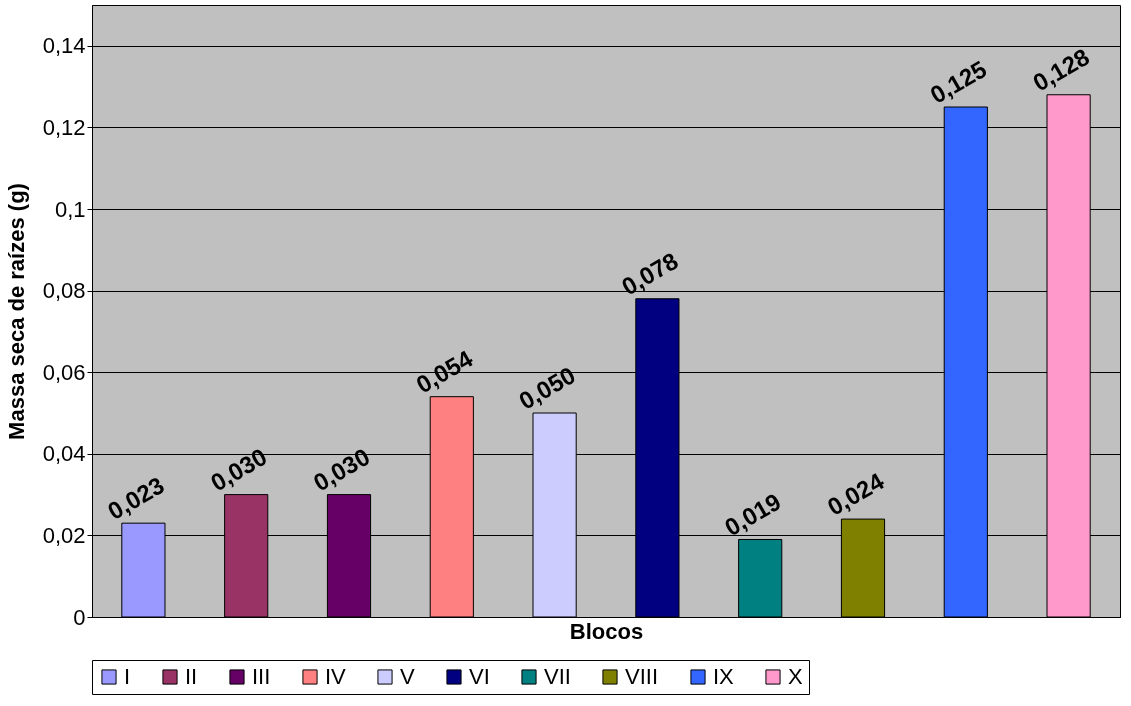 The height and width of the screenshot is (706, 1131). I want to click on data-label: 0,050, so click(547, 388).